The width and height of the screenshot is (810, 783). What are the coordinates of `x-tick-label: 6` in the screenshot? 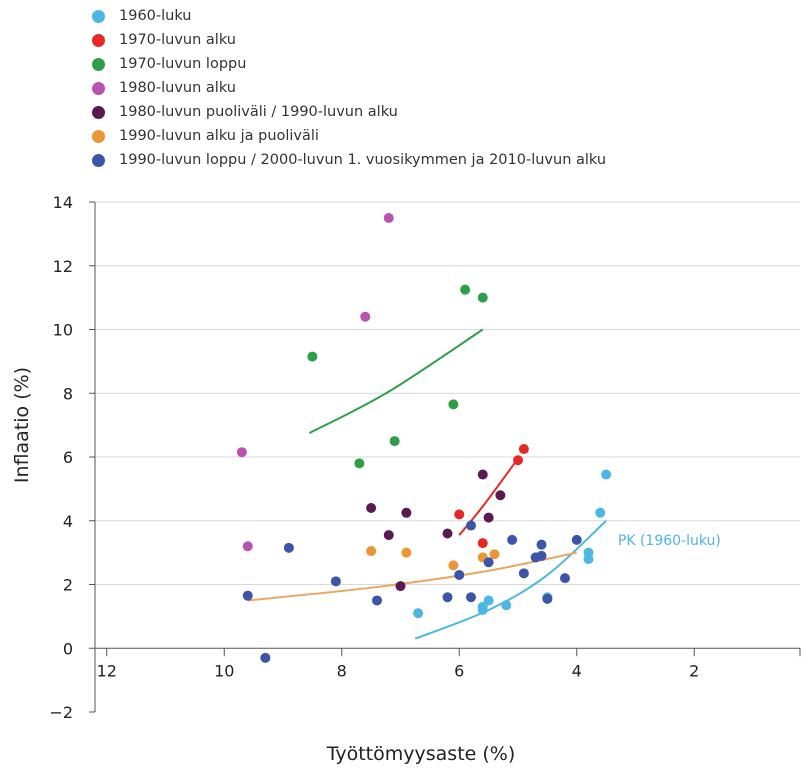 It's located at (459, 670).